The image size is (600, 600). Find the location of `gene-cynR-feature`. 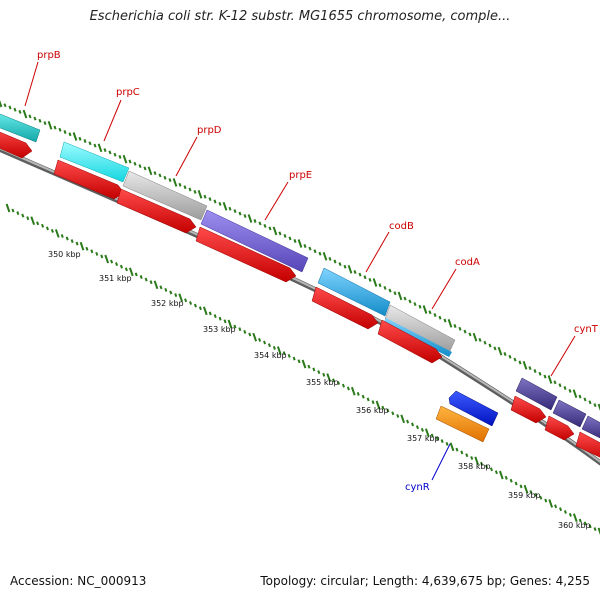

gene-cynR-feature is located at coordinates (462, 424).